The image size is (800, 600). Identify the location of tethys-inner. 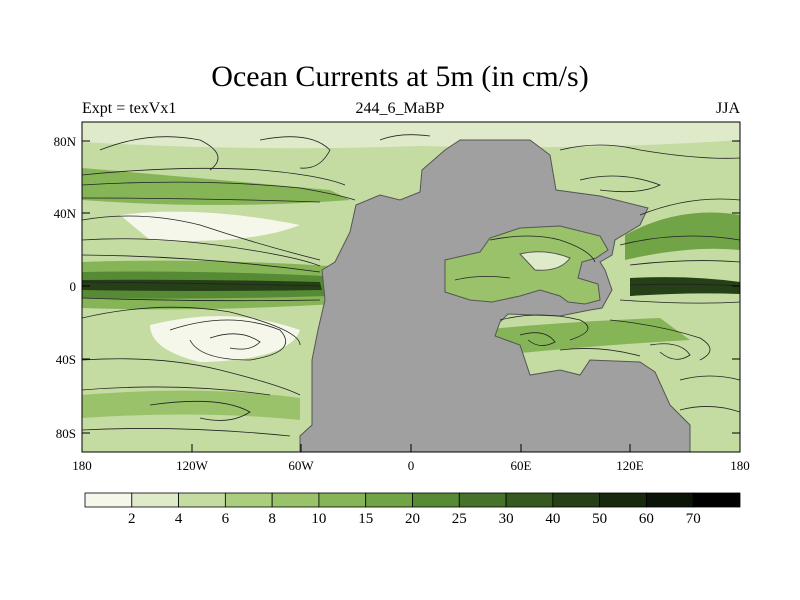
(545, 261).